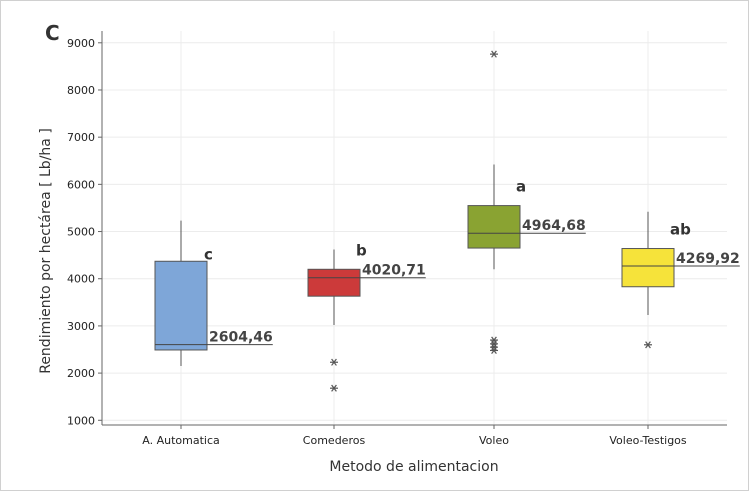  I want to click on box-a-automatica: 2604,46 c, so click(213, 293).